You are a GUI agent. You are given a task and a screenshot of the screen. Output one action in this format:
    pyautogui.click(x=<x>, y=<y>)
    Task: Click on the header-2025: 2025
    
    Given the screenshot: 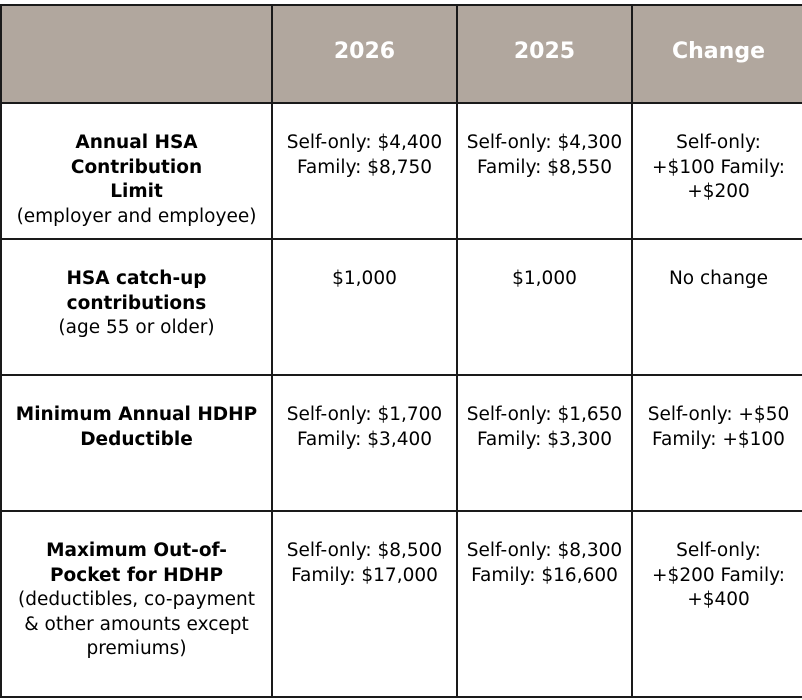 What is the action you would take?
    pyautogui.click(x=544, y=54)
    